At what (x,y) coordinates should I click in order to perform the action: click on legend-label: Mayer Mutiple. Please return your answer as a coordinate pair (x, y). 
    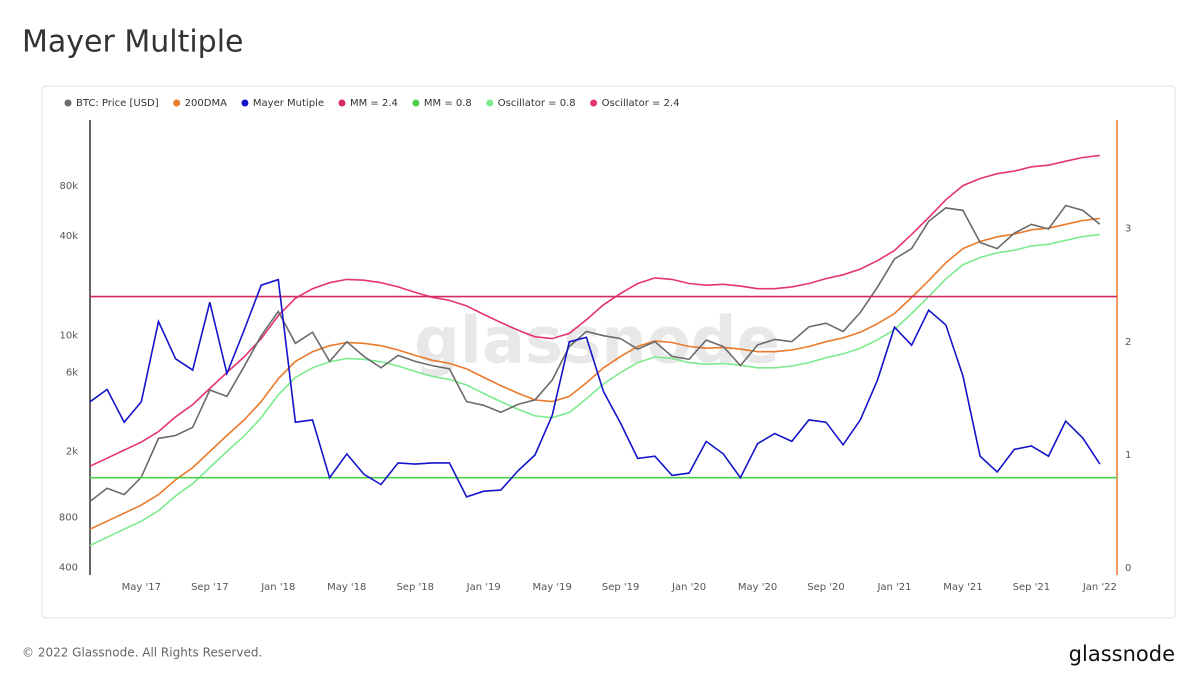
    Looking at the image, I should click on (288, 103).